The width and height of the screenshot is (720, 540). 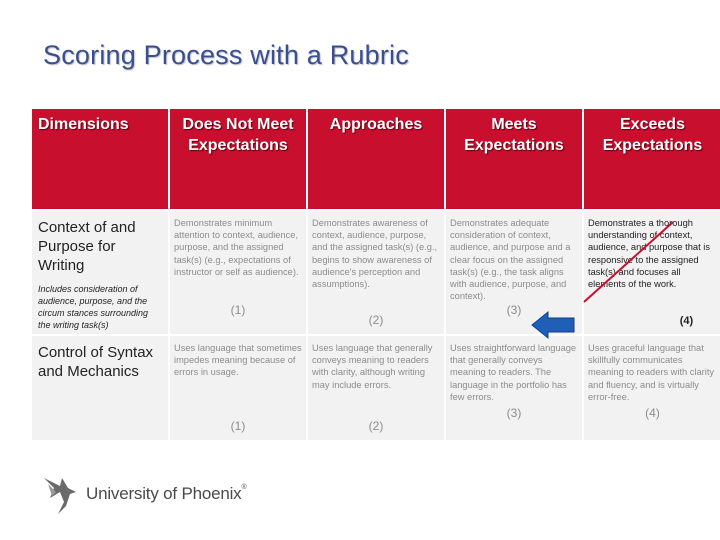 I want to click on header-does-not-meet: Does Not Meet Expectations, so click(x=238, y=159).